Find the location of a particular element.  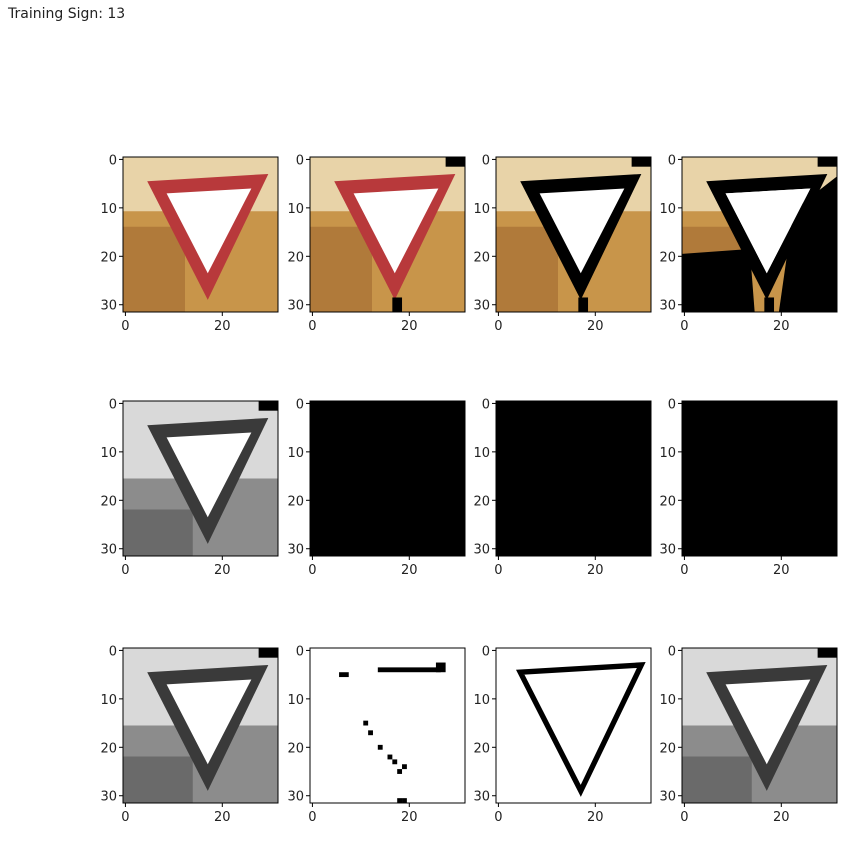

panel-grayscale-2: 0 10 20 30 0 20 is located at coordinates (189, 734).